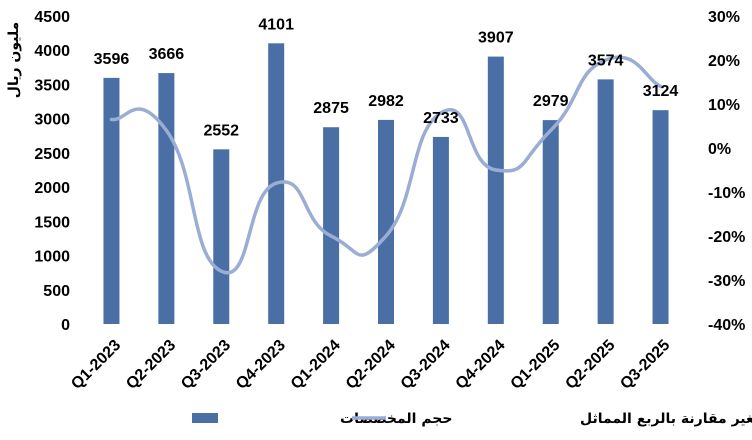 Image resolution: width=752 pixels, height=440 pixels. What do you see at coordinates (52, 17) in the screenshot?
I see `y-tick-label: 4500` at bounding box center [52, 17].